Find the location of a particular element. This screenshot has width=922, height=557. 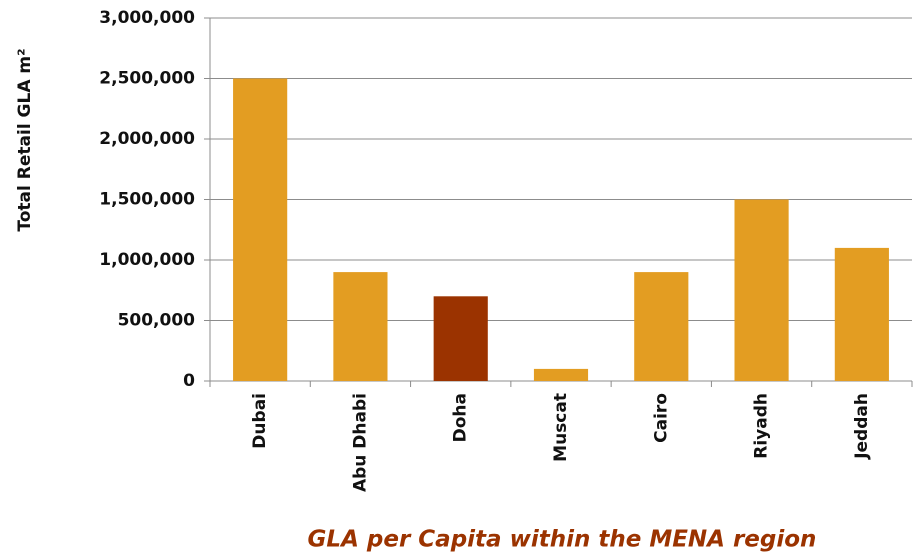

x-tick-label: Dubai is located at coordinates (260, 421).